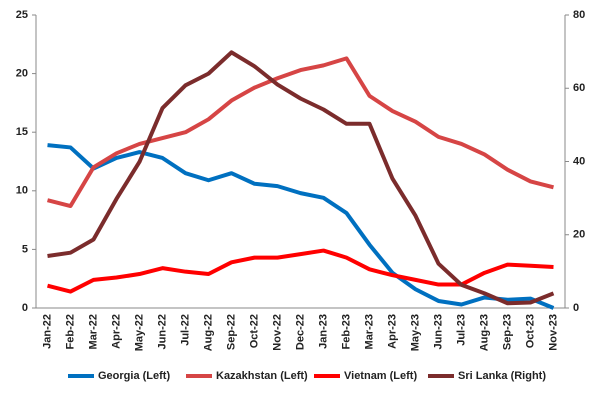 The image size is (599, 400). I want to click on x-tick-label: Mar-23, so click(369, 331).